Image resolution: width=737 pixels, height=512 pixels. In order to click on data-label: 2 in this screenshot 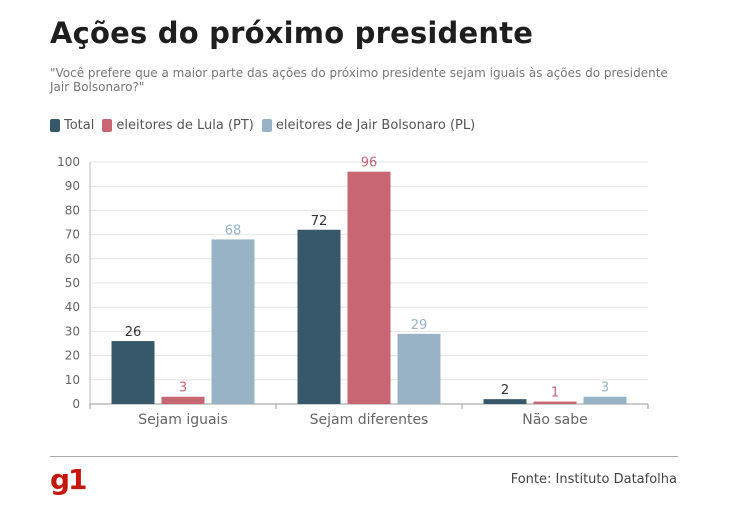, I will do `click(505, 390)`.